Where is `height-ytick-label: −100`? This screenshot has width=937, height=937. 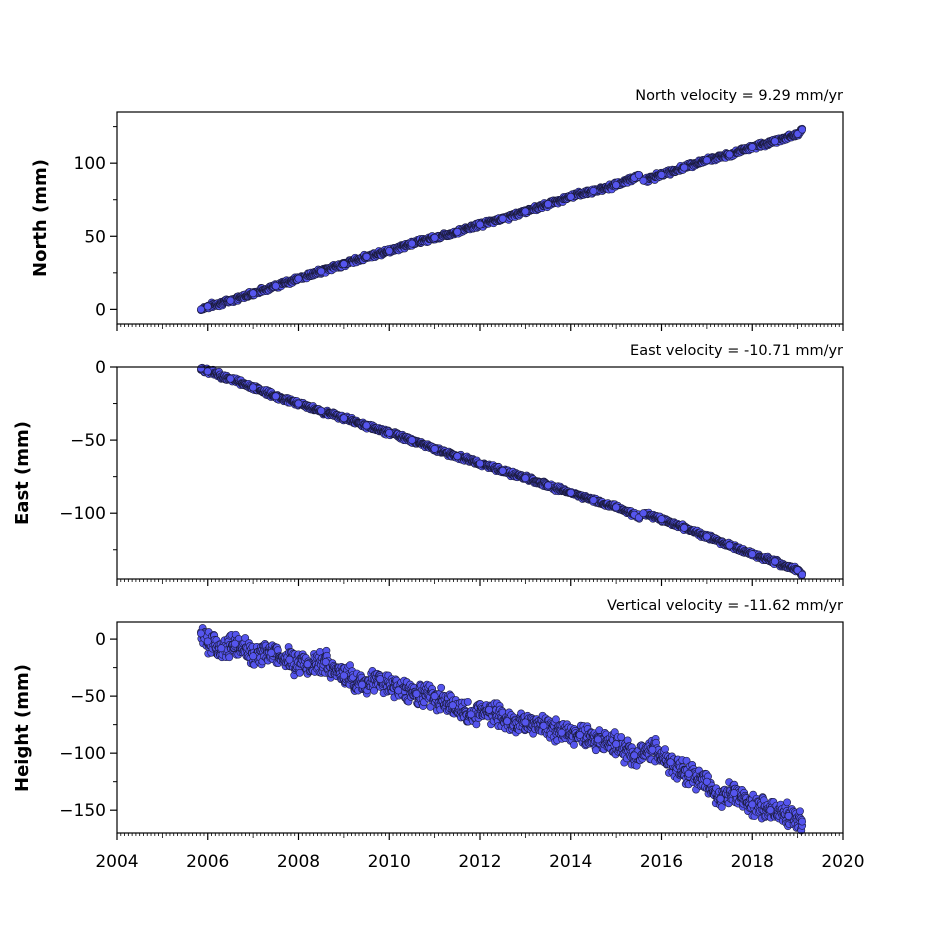 height-ytick-label: −100 is located at coordinates (82, 754).